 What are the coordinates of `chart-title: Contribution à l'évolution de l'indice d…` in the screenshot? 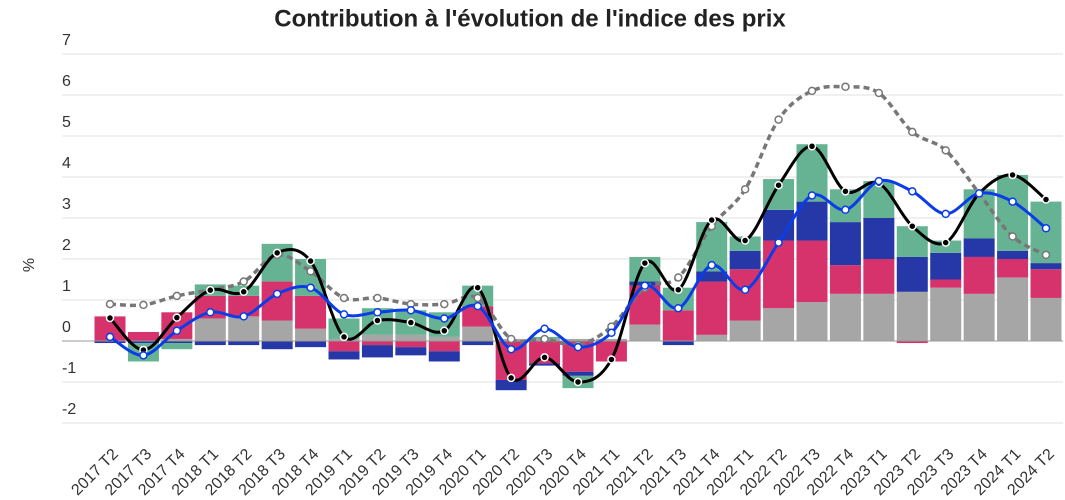 It's located at (530, 18).